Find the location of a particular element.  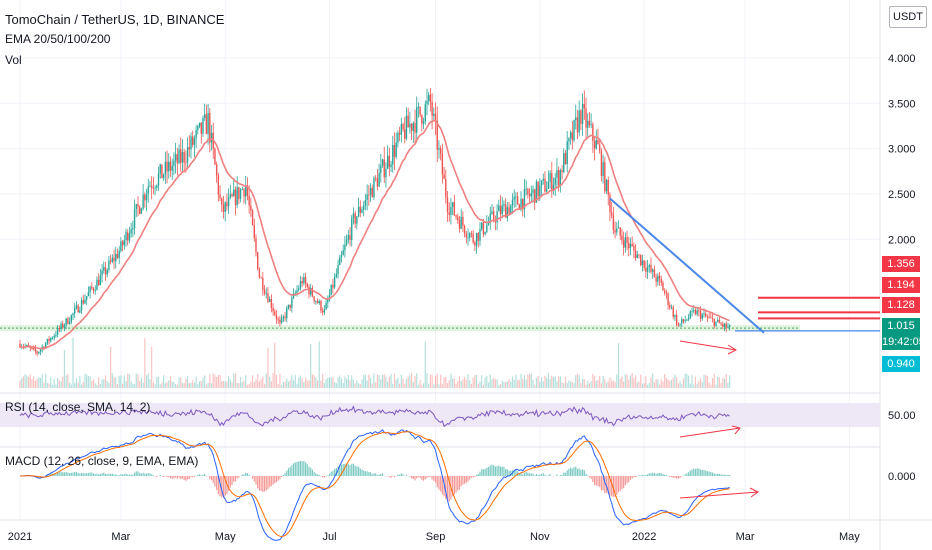

price-tick-label: 4.000 is located at coordinates (902, 59).